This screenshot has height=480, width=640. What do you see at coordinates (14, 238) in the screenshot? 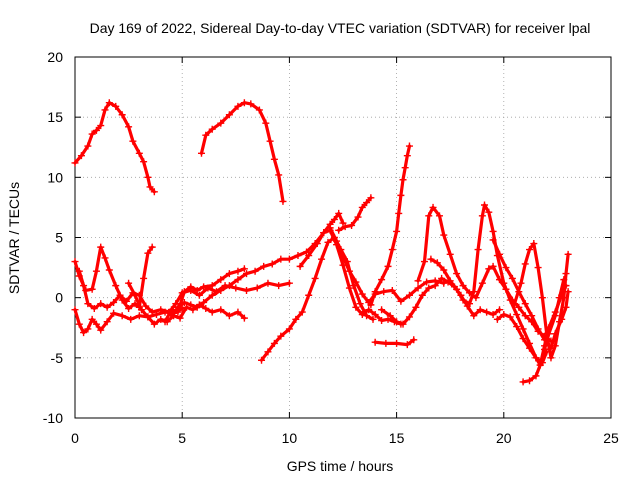
I see `y-axis-label: SDTVAR / TECUs` at bounding box center [14, 238].